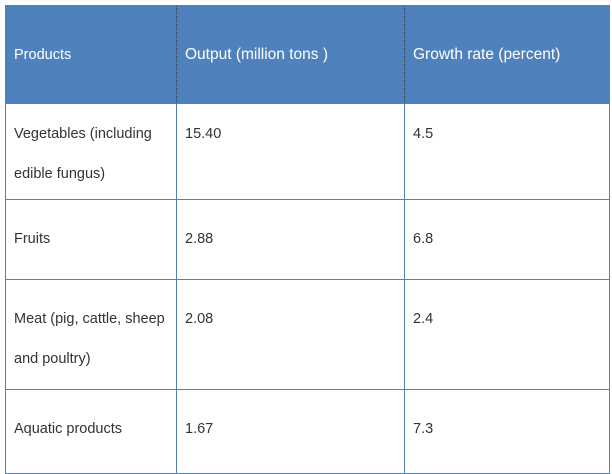 Image resolution: width=612 pixels, height=474 pixels. What do you see at coordinates (290, 54) in the screenshot?
I see `header-output: Output (million tons )` at bounding box center [290, 54].